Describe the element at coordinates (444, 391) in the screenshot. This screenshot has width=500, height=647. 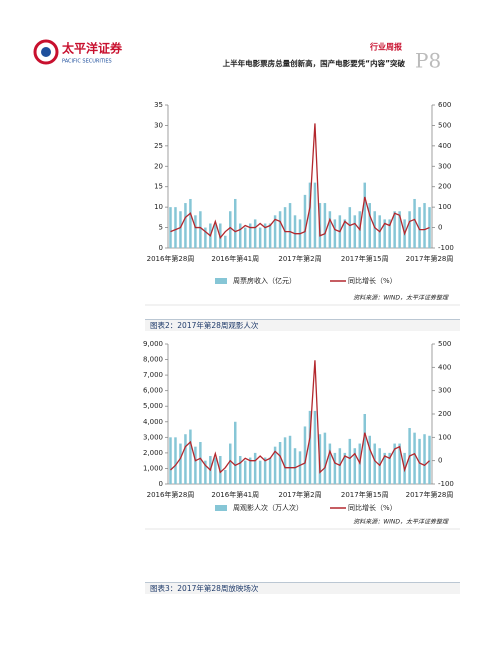
I see `y2-tick-label: 300` at that location.